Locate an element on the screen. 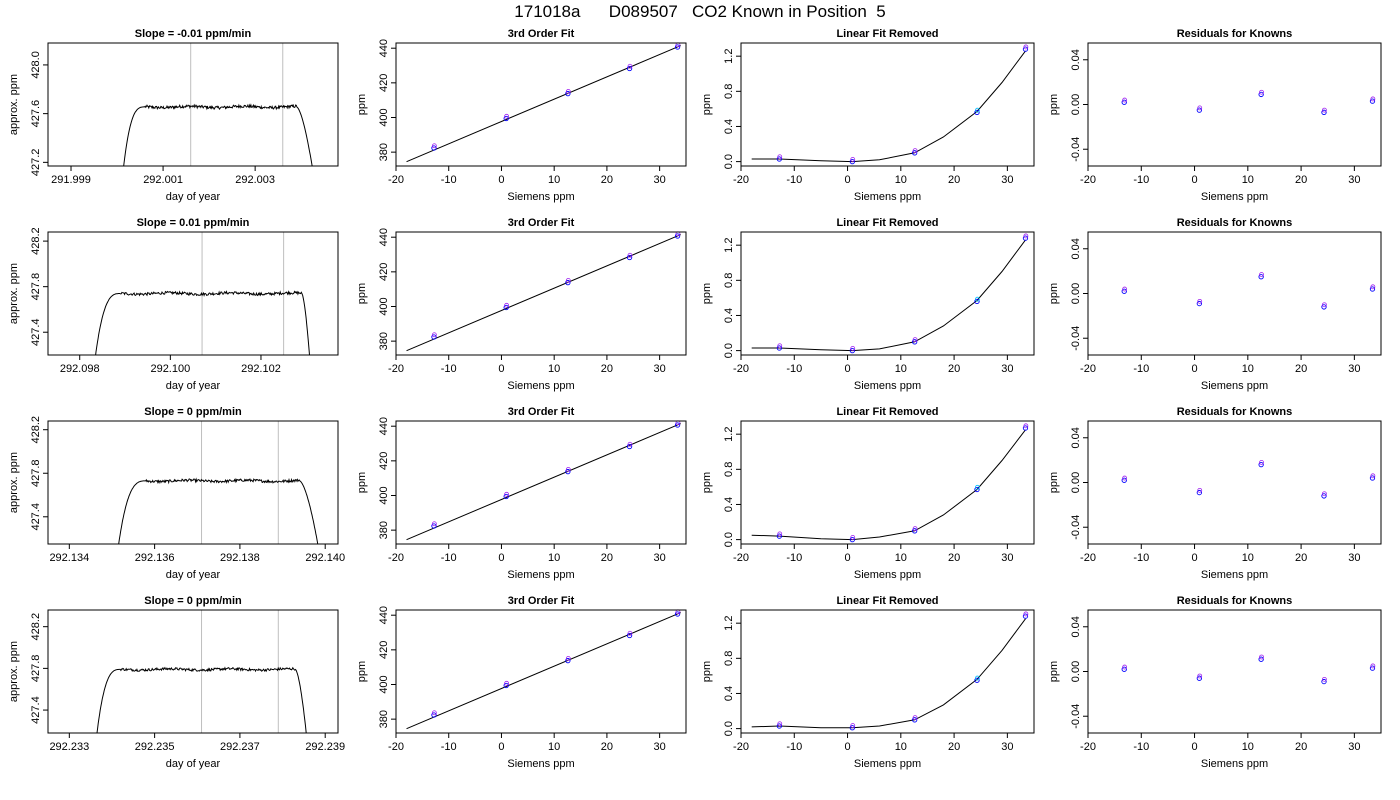  figure-title: 171018a D089507 CO2 Known in Position 5 is located at coordinates (700, 11).